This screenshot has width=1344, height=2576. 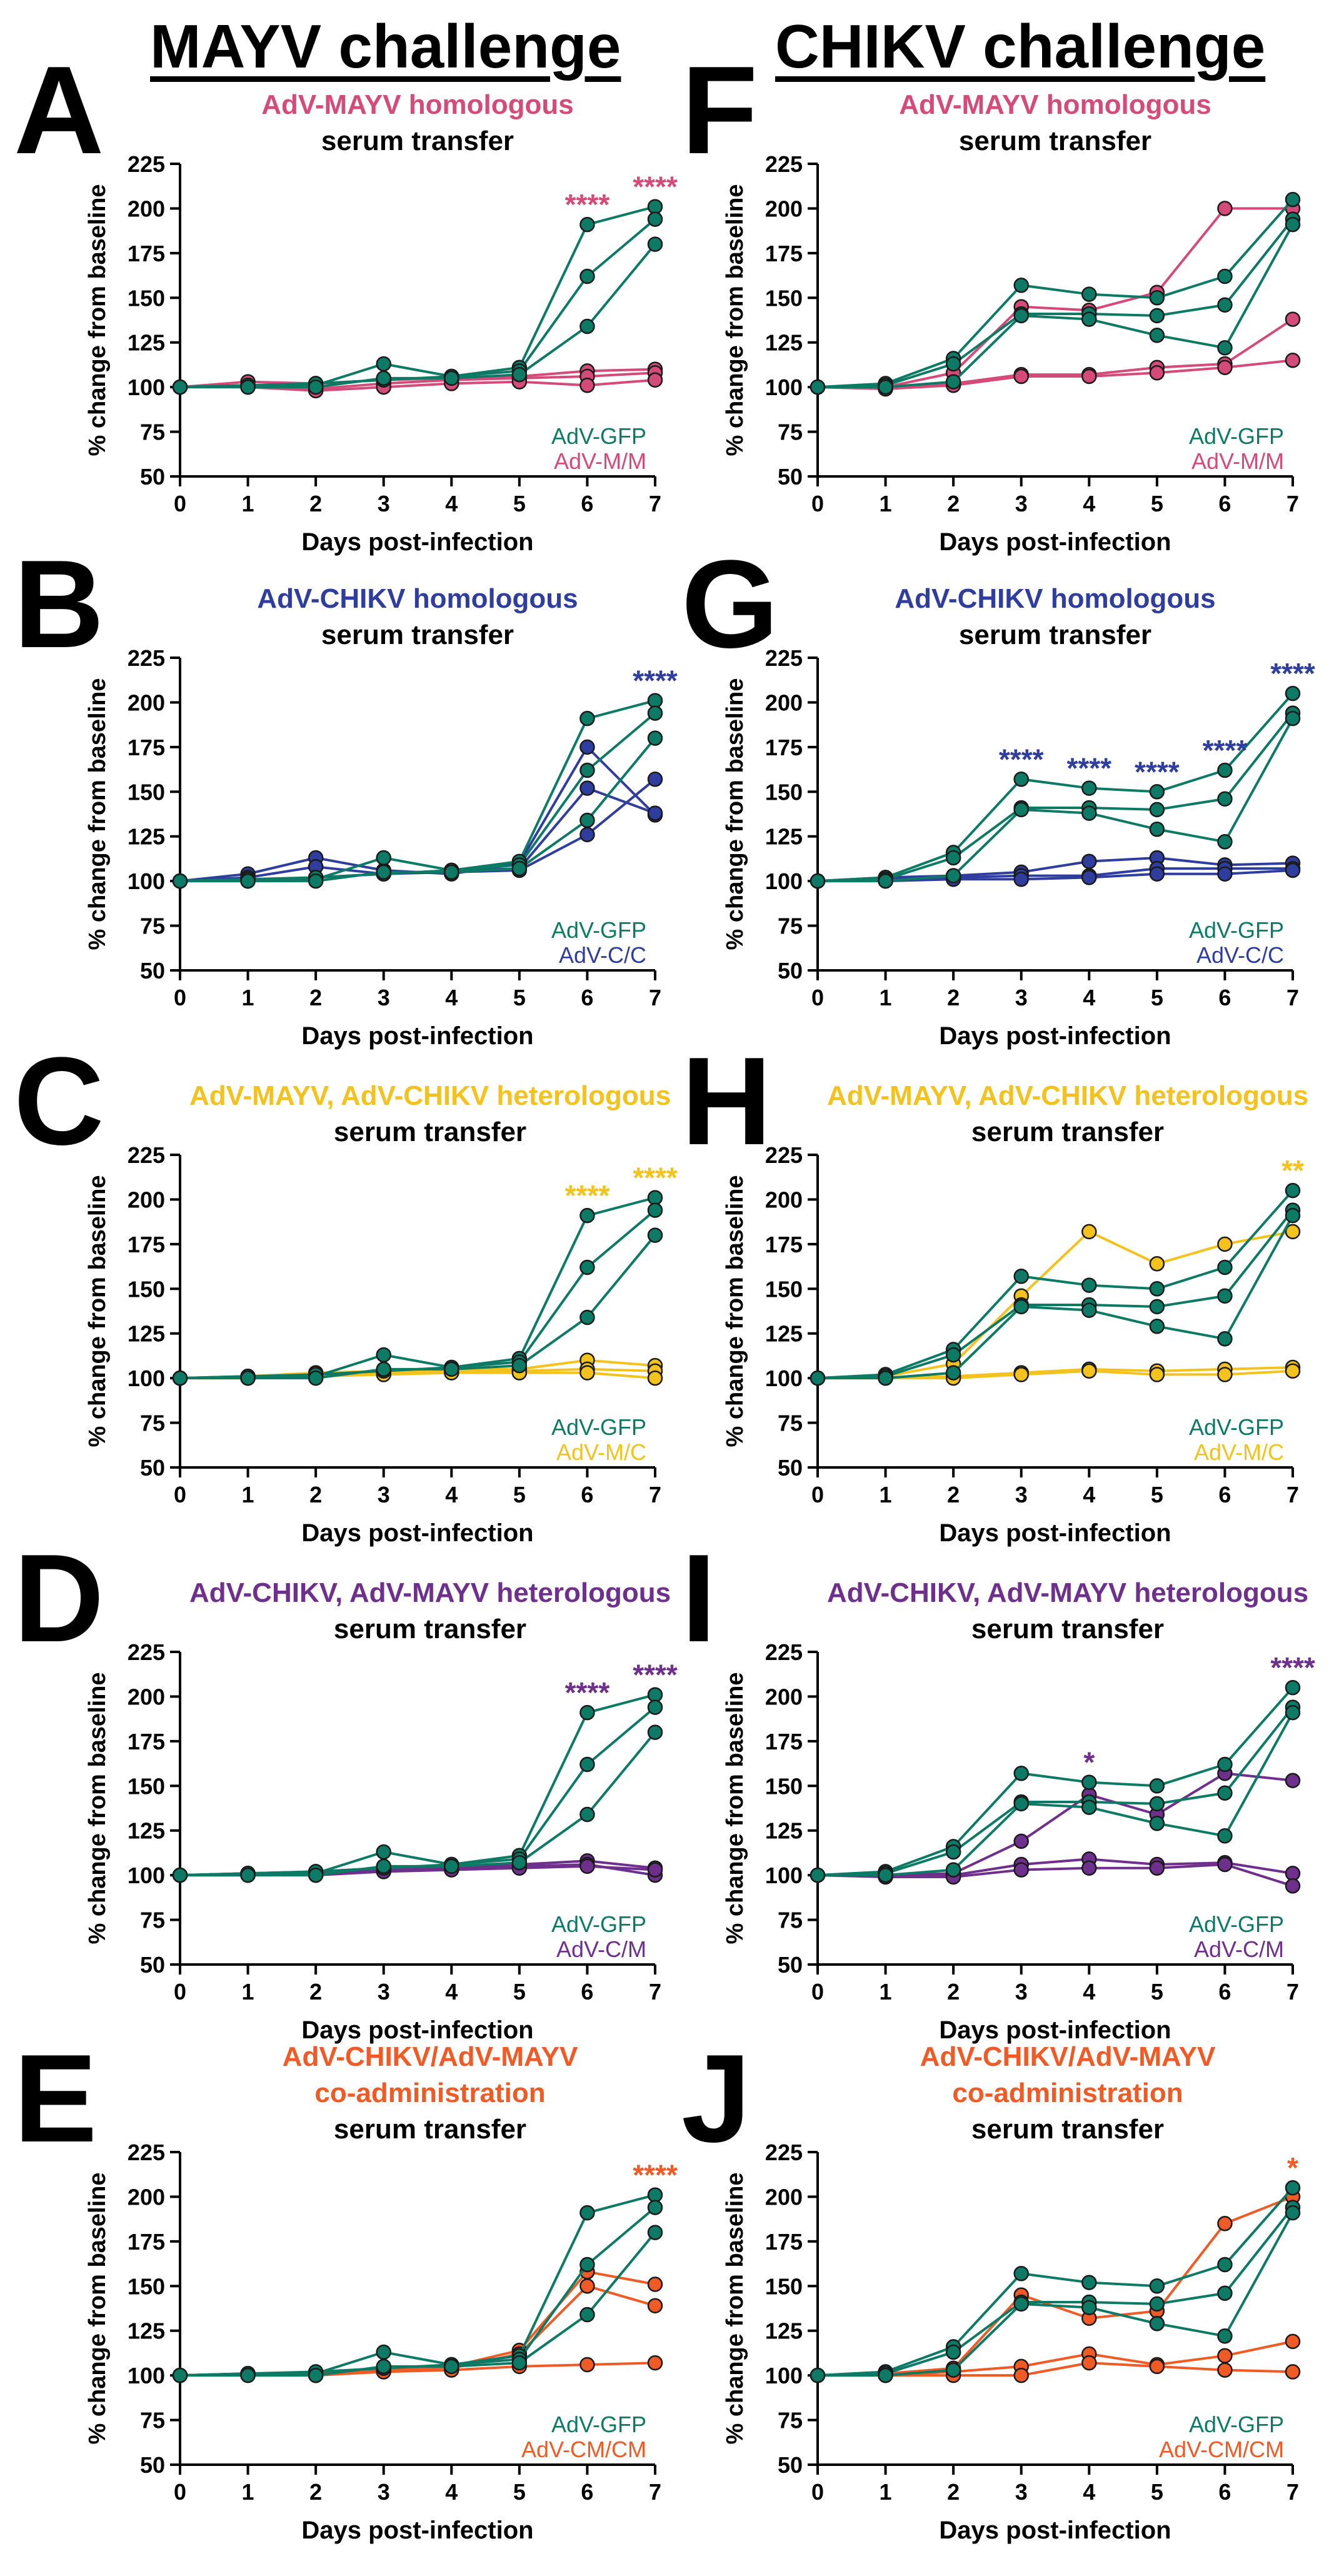 What do you see at coordinates (1021, 503) in the screenshot?
I see `x-tick-label: 3` at bounding box center [1021, 503].